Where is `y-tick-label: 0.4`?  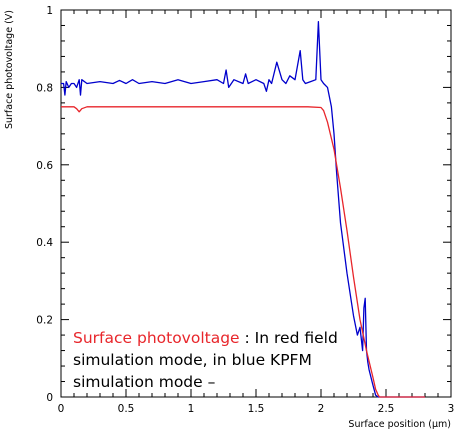 y-tick-label: 0.4 is located at coordinates (44, 243).